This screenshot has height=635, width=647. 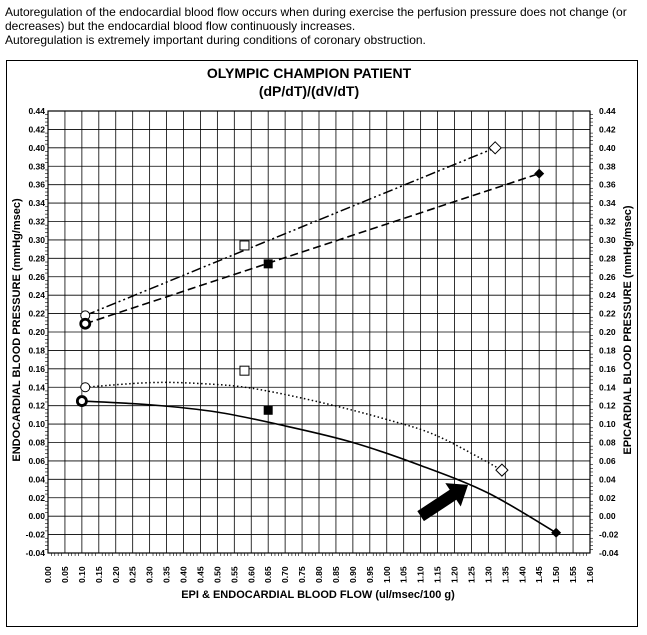 What do you see at coordinates (36, 443) in the screenshot?
I see `y-tick-label-left: 0.08` at bounding box center [36, 443].